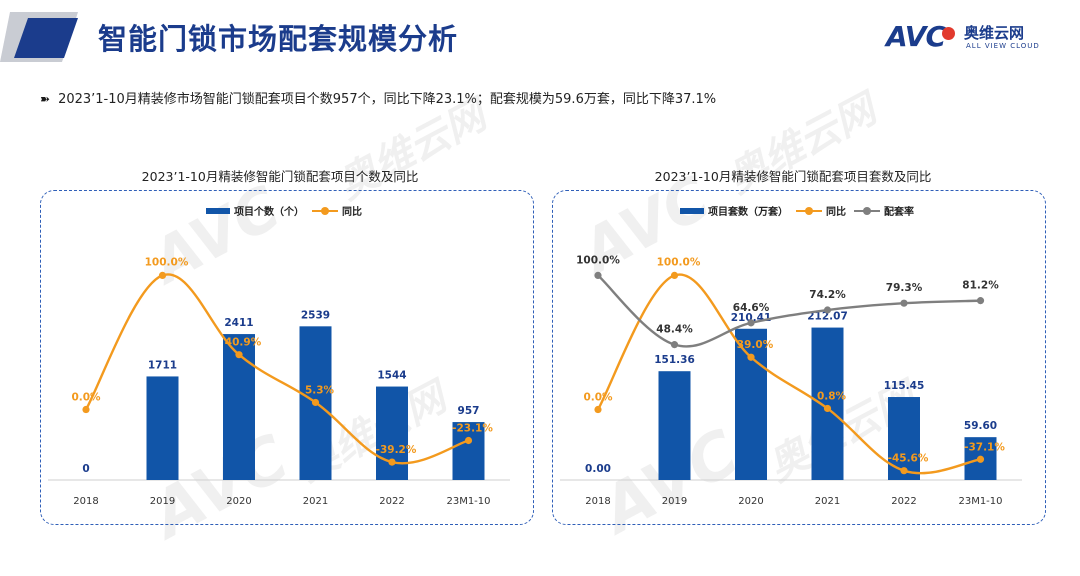  I want to click on chart-1-title: 2023’1-10月精装修智能门锁配套项目个数及同比, so click(280, 176).